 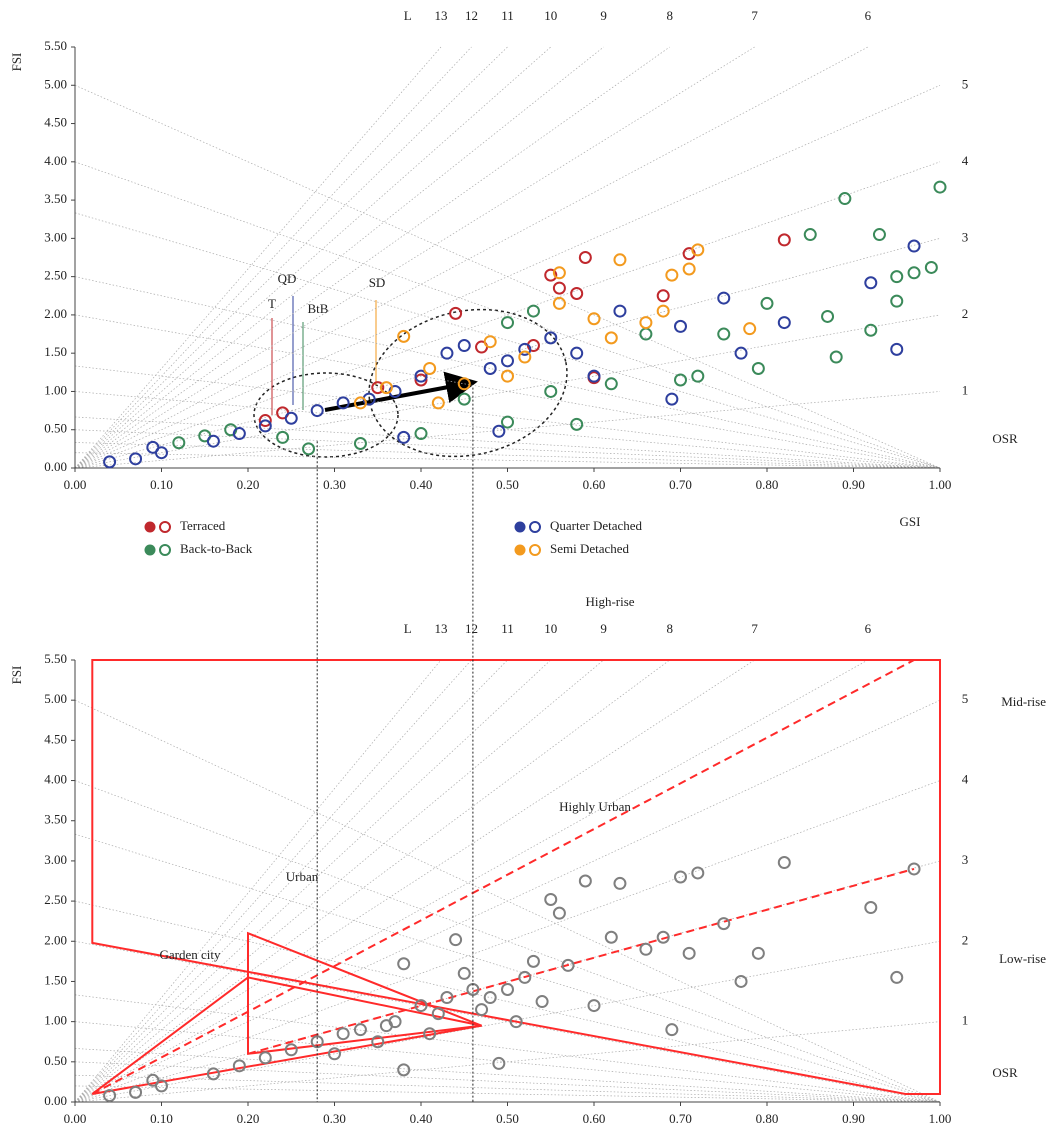 I want to click on x-tick-label: 0.00, so click(x=75, y=484).